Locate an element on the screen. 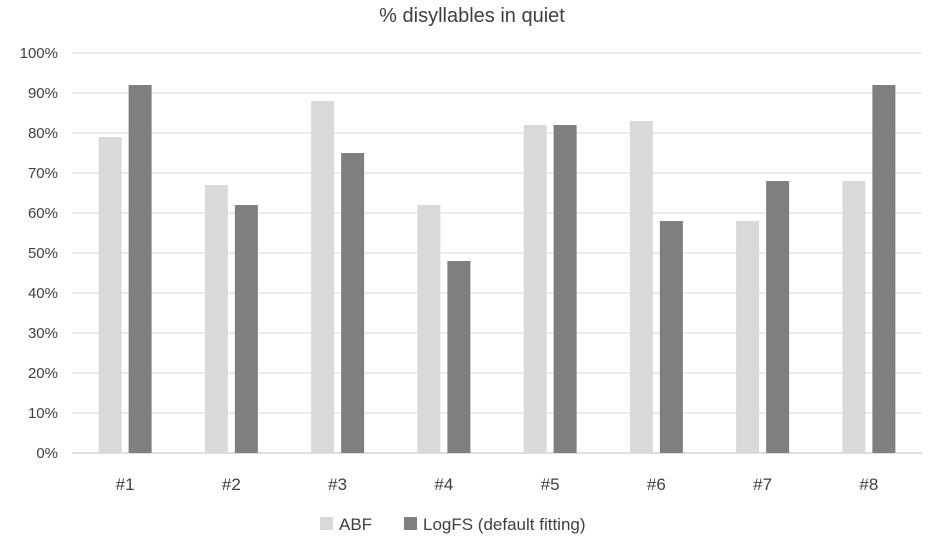 This screenshot has width=935, height=543. y-tick-label: 40% is located at coordinates (43, 293).